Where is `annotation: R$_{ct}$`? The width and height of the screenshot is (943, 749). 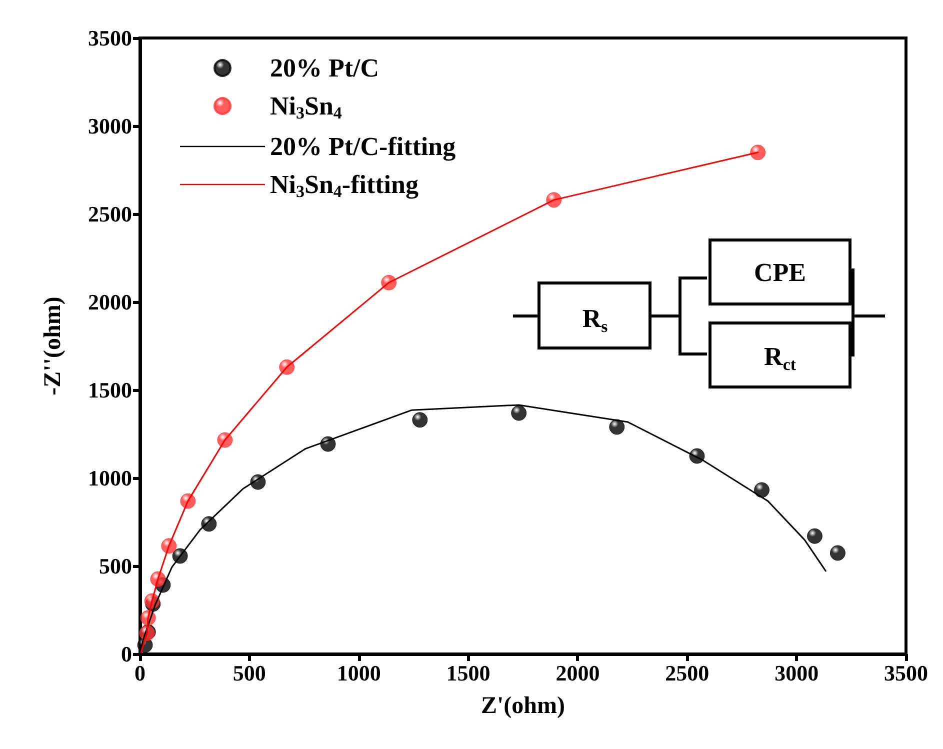
annotation: R$_{ct}$ is located at coordinates (780, 358).